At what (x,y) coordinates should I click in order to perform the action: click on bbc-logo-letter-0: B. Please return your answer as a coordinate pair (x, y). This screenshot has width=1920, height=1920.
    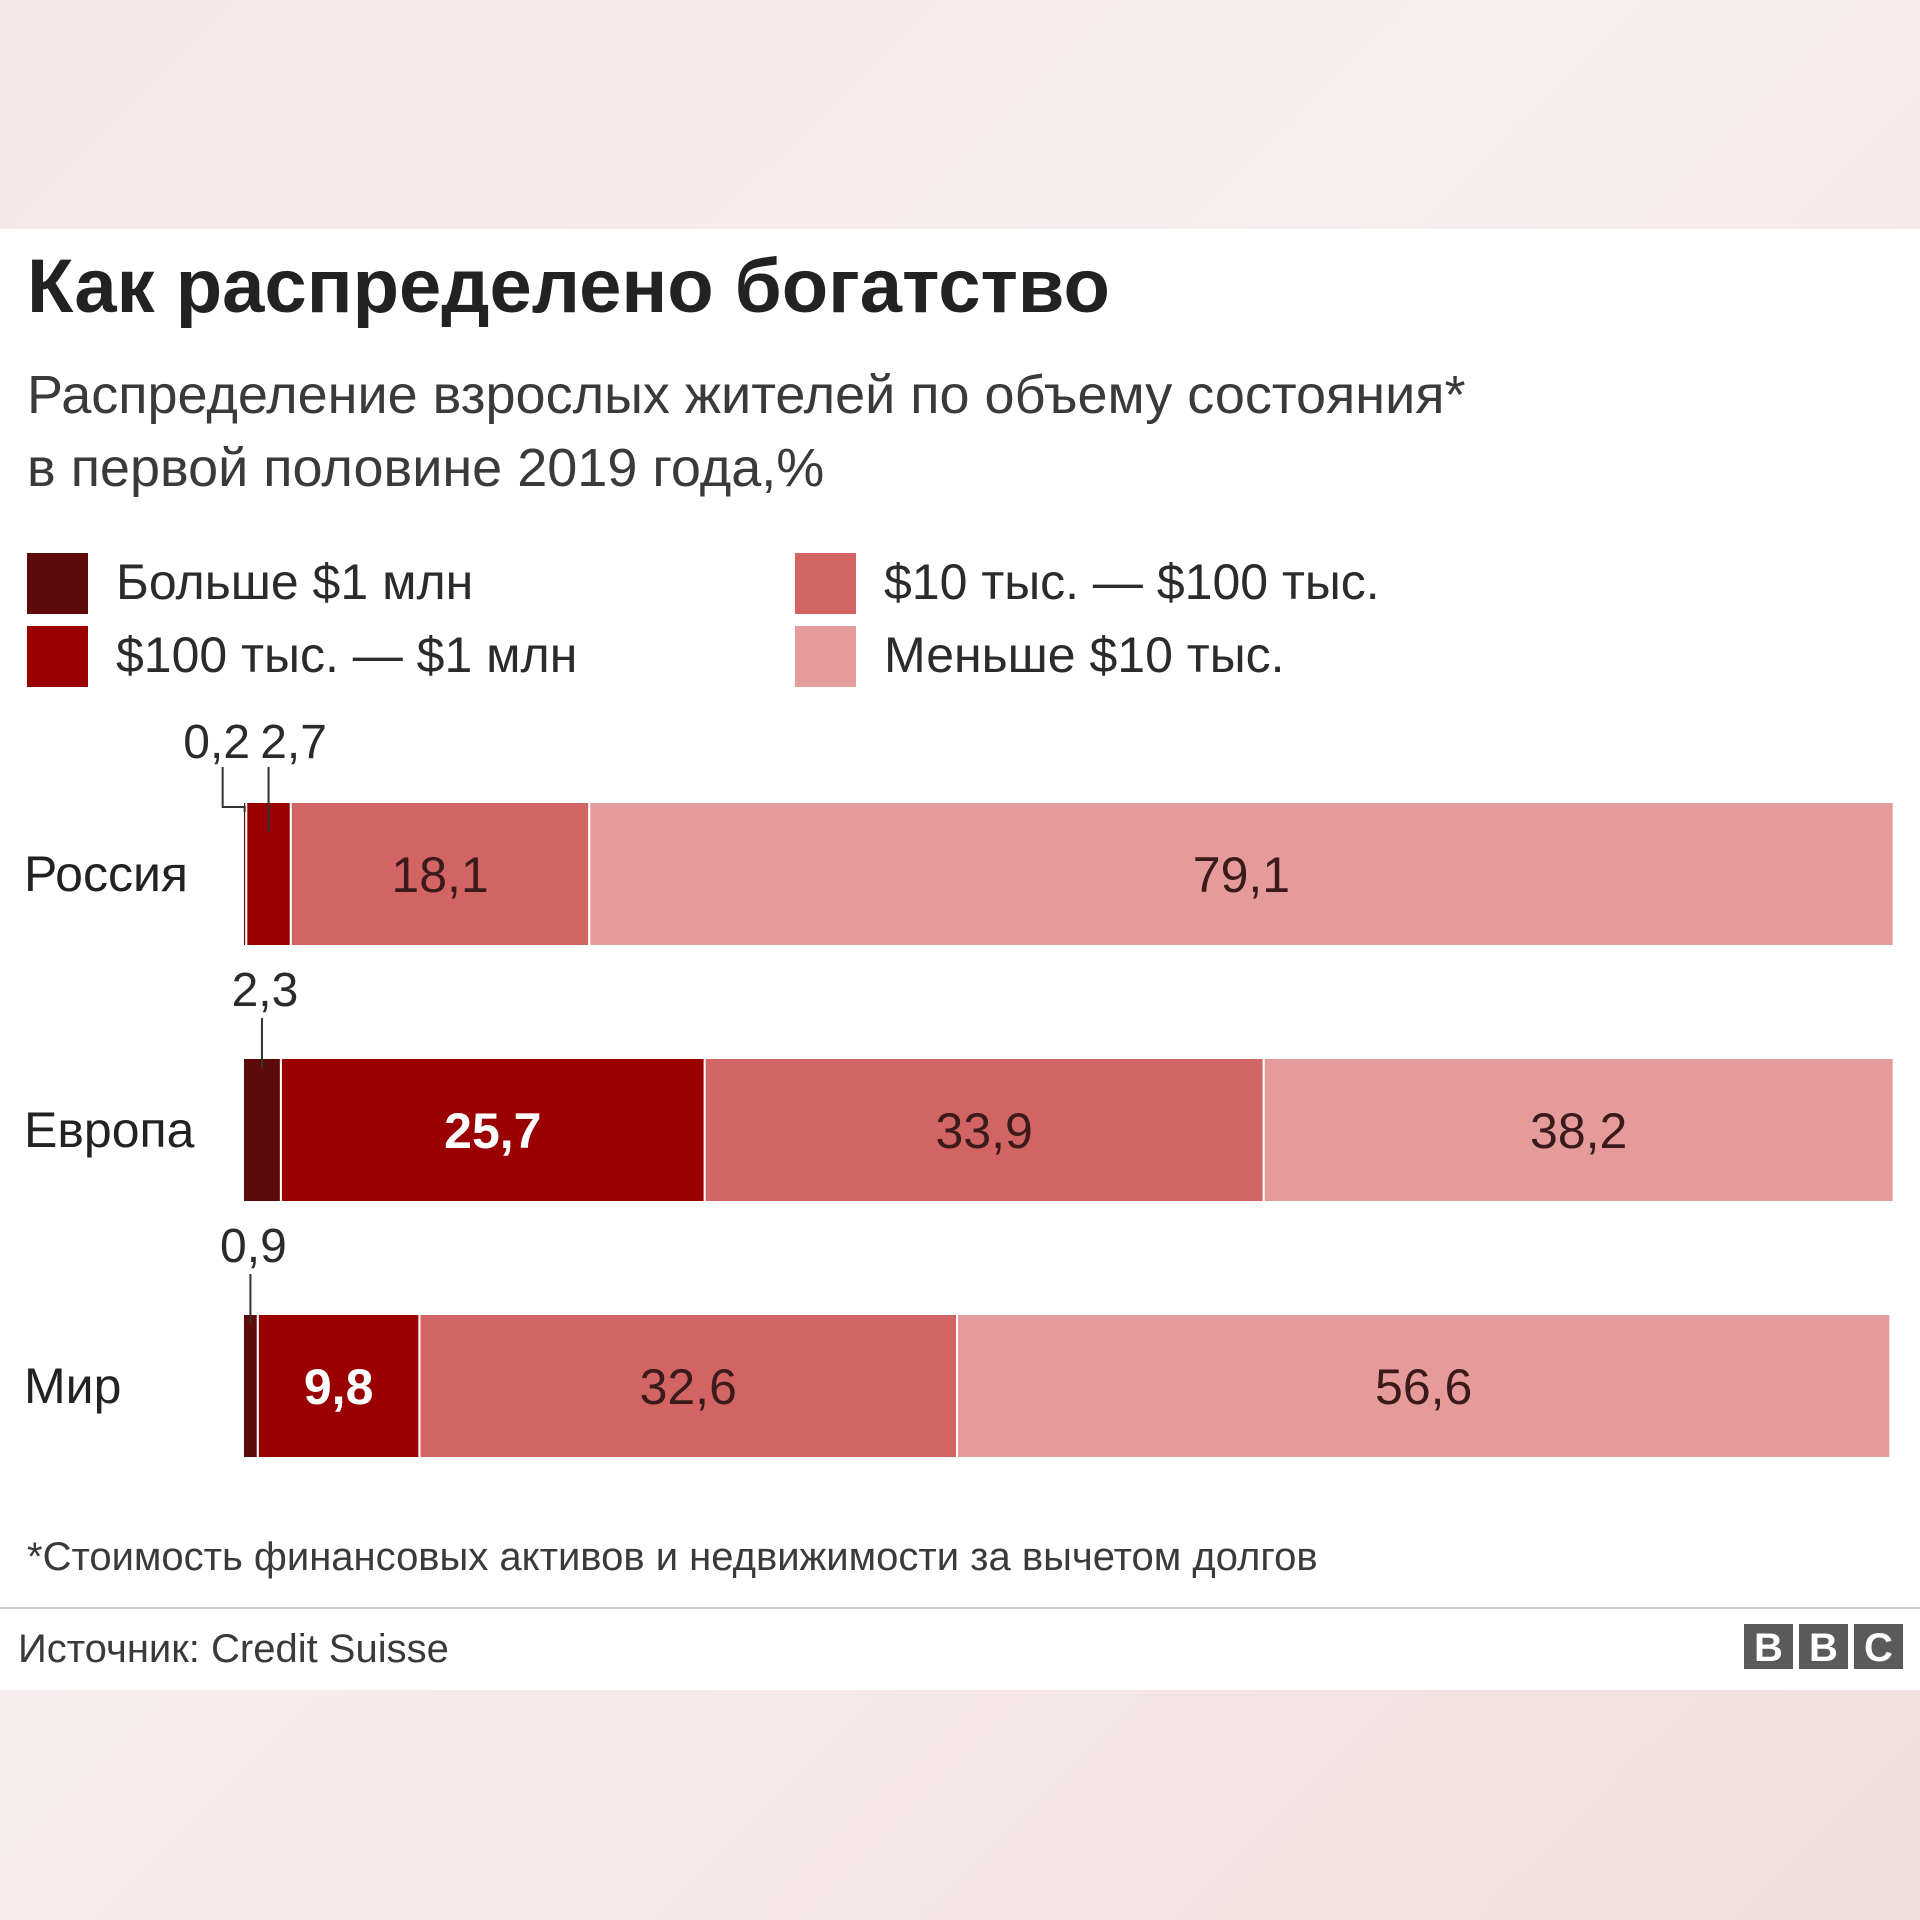
    Looking at the image, I should click on (1768, 1648).